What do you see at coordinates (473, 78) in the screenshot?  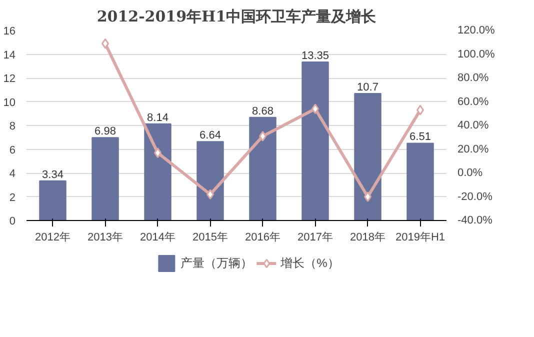 I see `y2-tick-label: 80.0%` at bounding box center [473, 78].